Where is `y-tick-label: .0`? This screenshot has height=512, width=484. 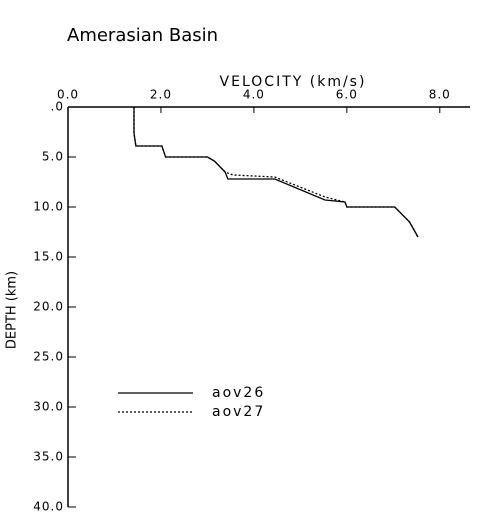 y-tick-label: .0 is located at coordinates (57, 107).